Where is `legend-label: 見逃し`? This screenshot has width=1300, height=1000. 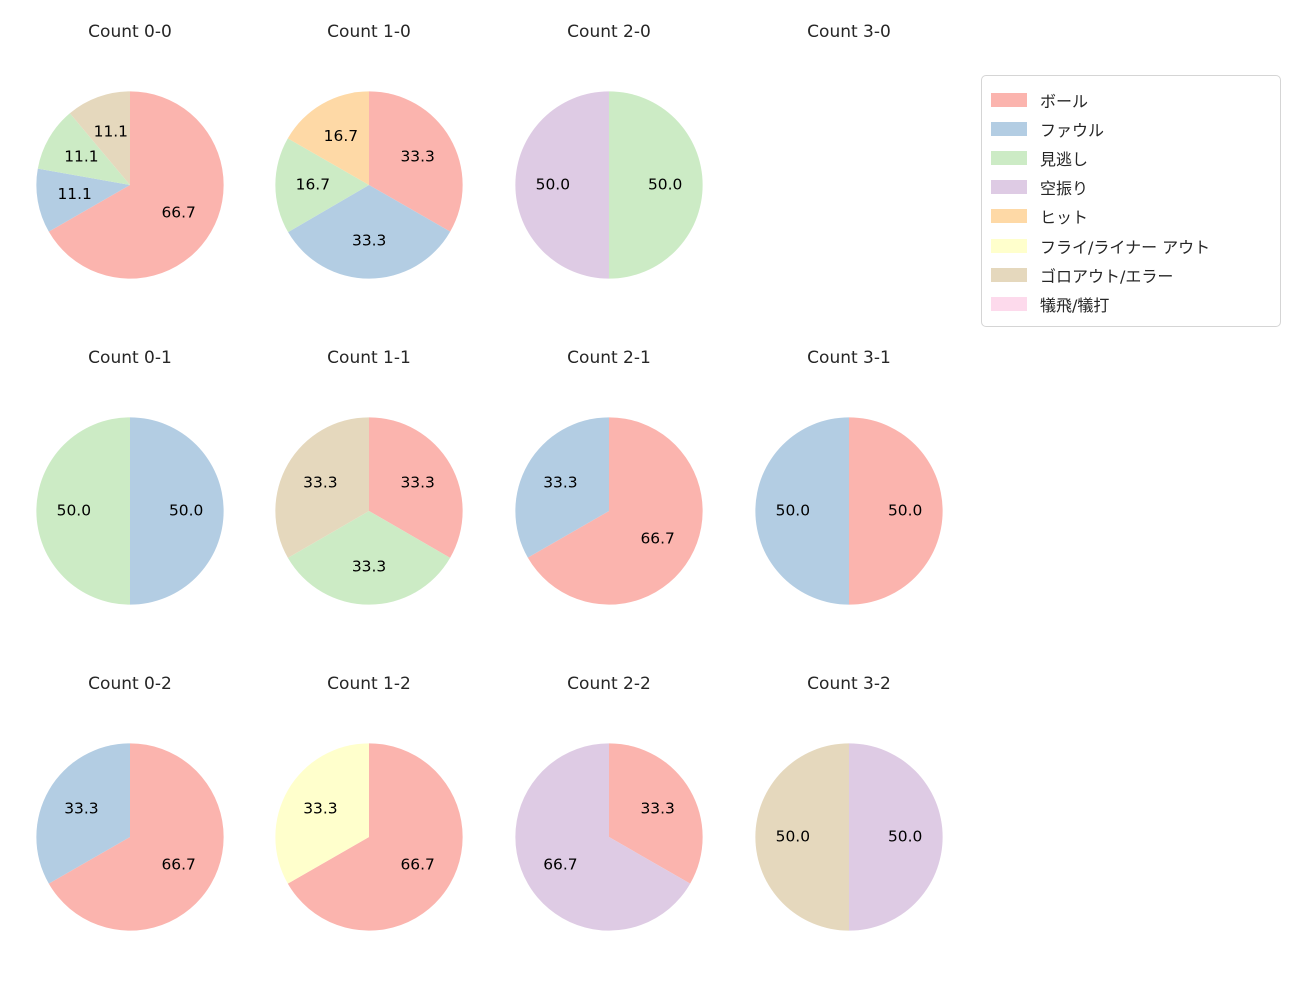
legend-label: 見逃し is located at coordinates (1064, 159).